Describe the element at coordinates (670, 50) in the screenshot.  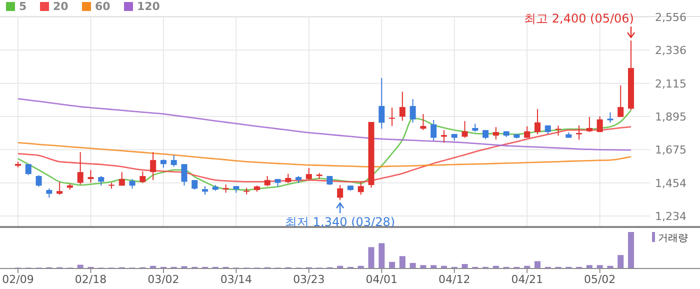
I see `y-tick-label: 2,336` at that location.